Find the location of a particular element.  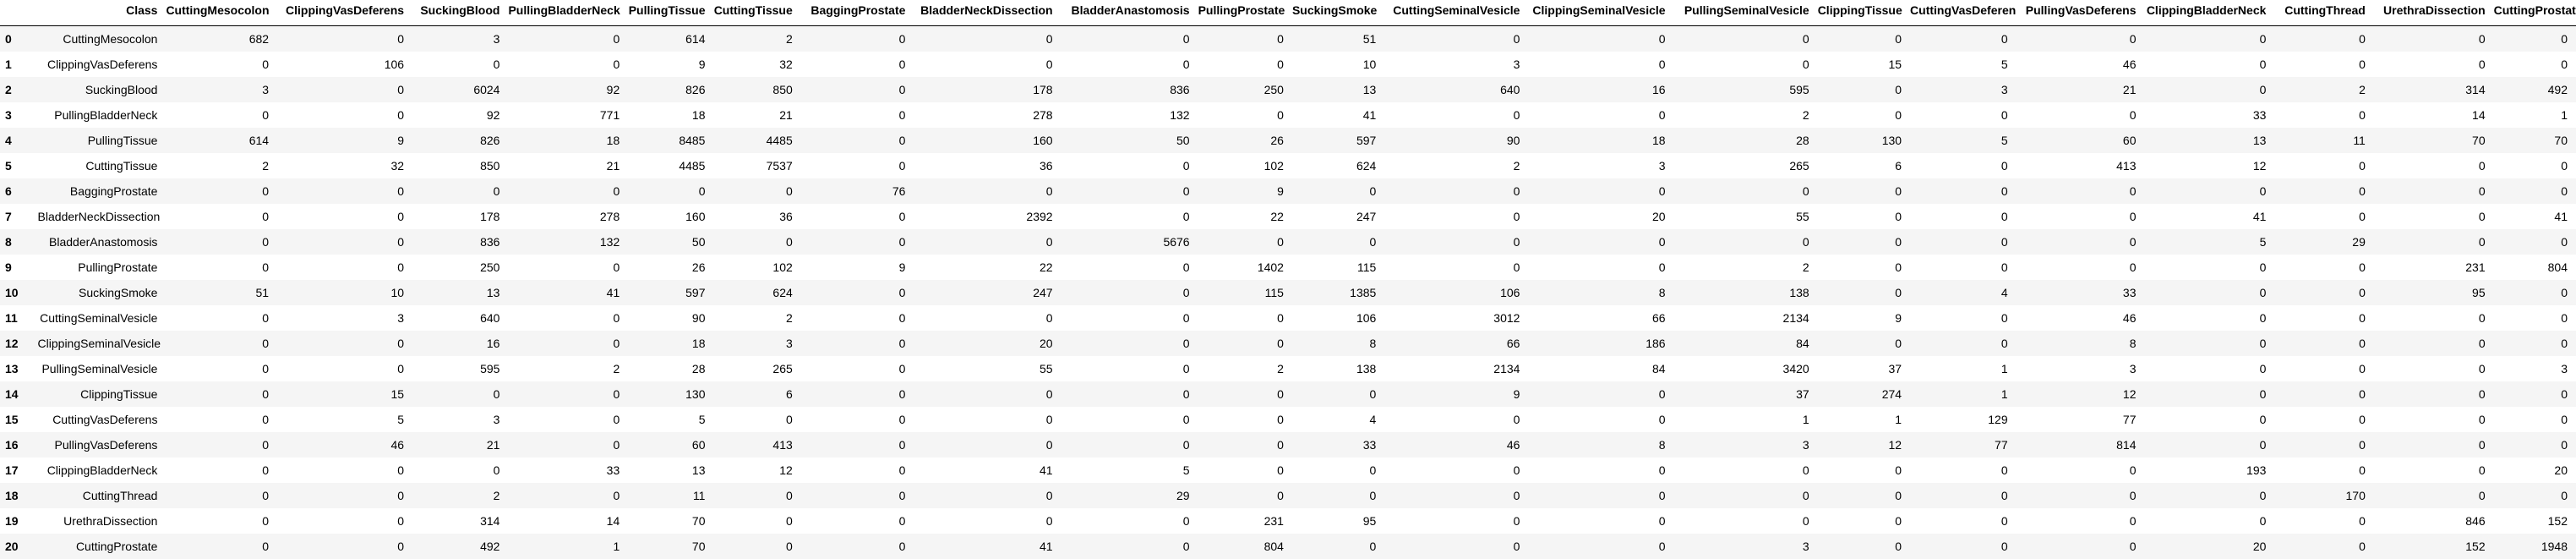

table-cell: 37 is located at coordinates (1864, 369).